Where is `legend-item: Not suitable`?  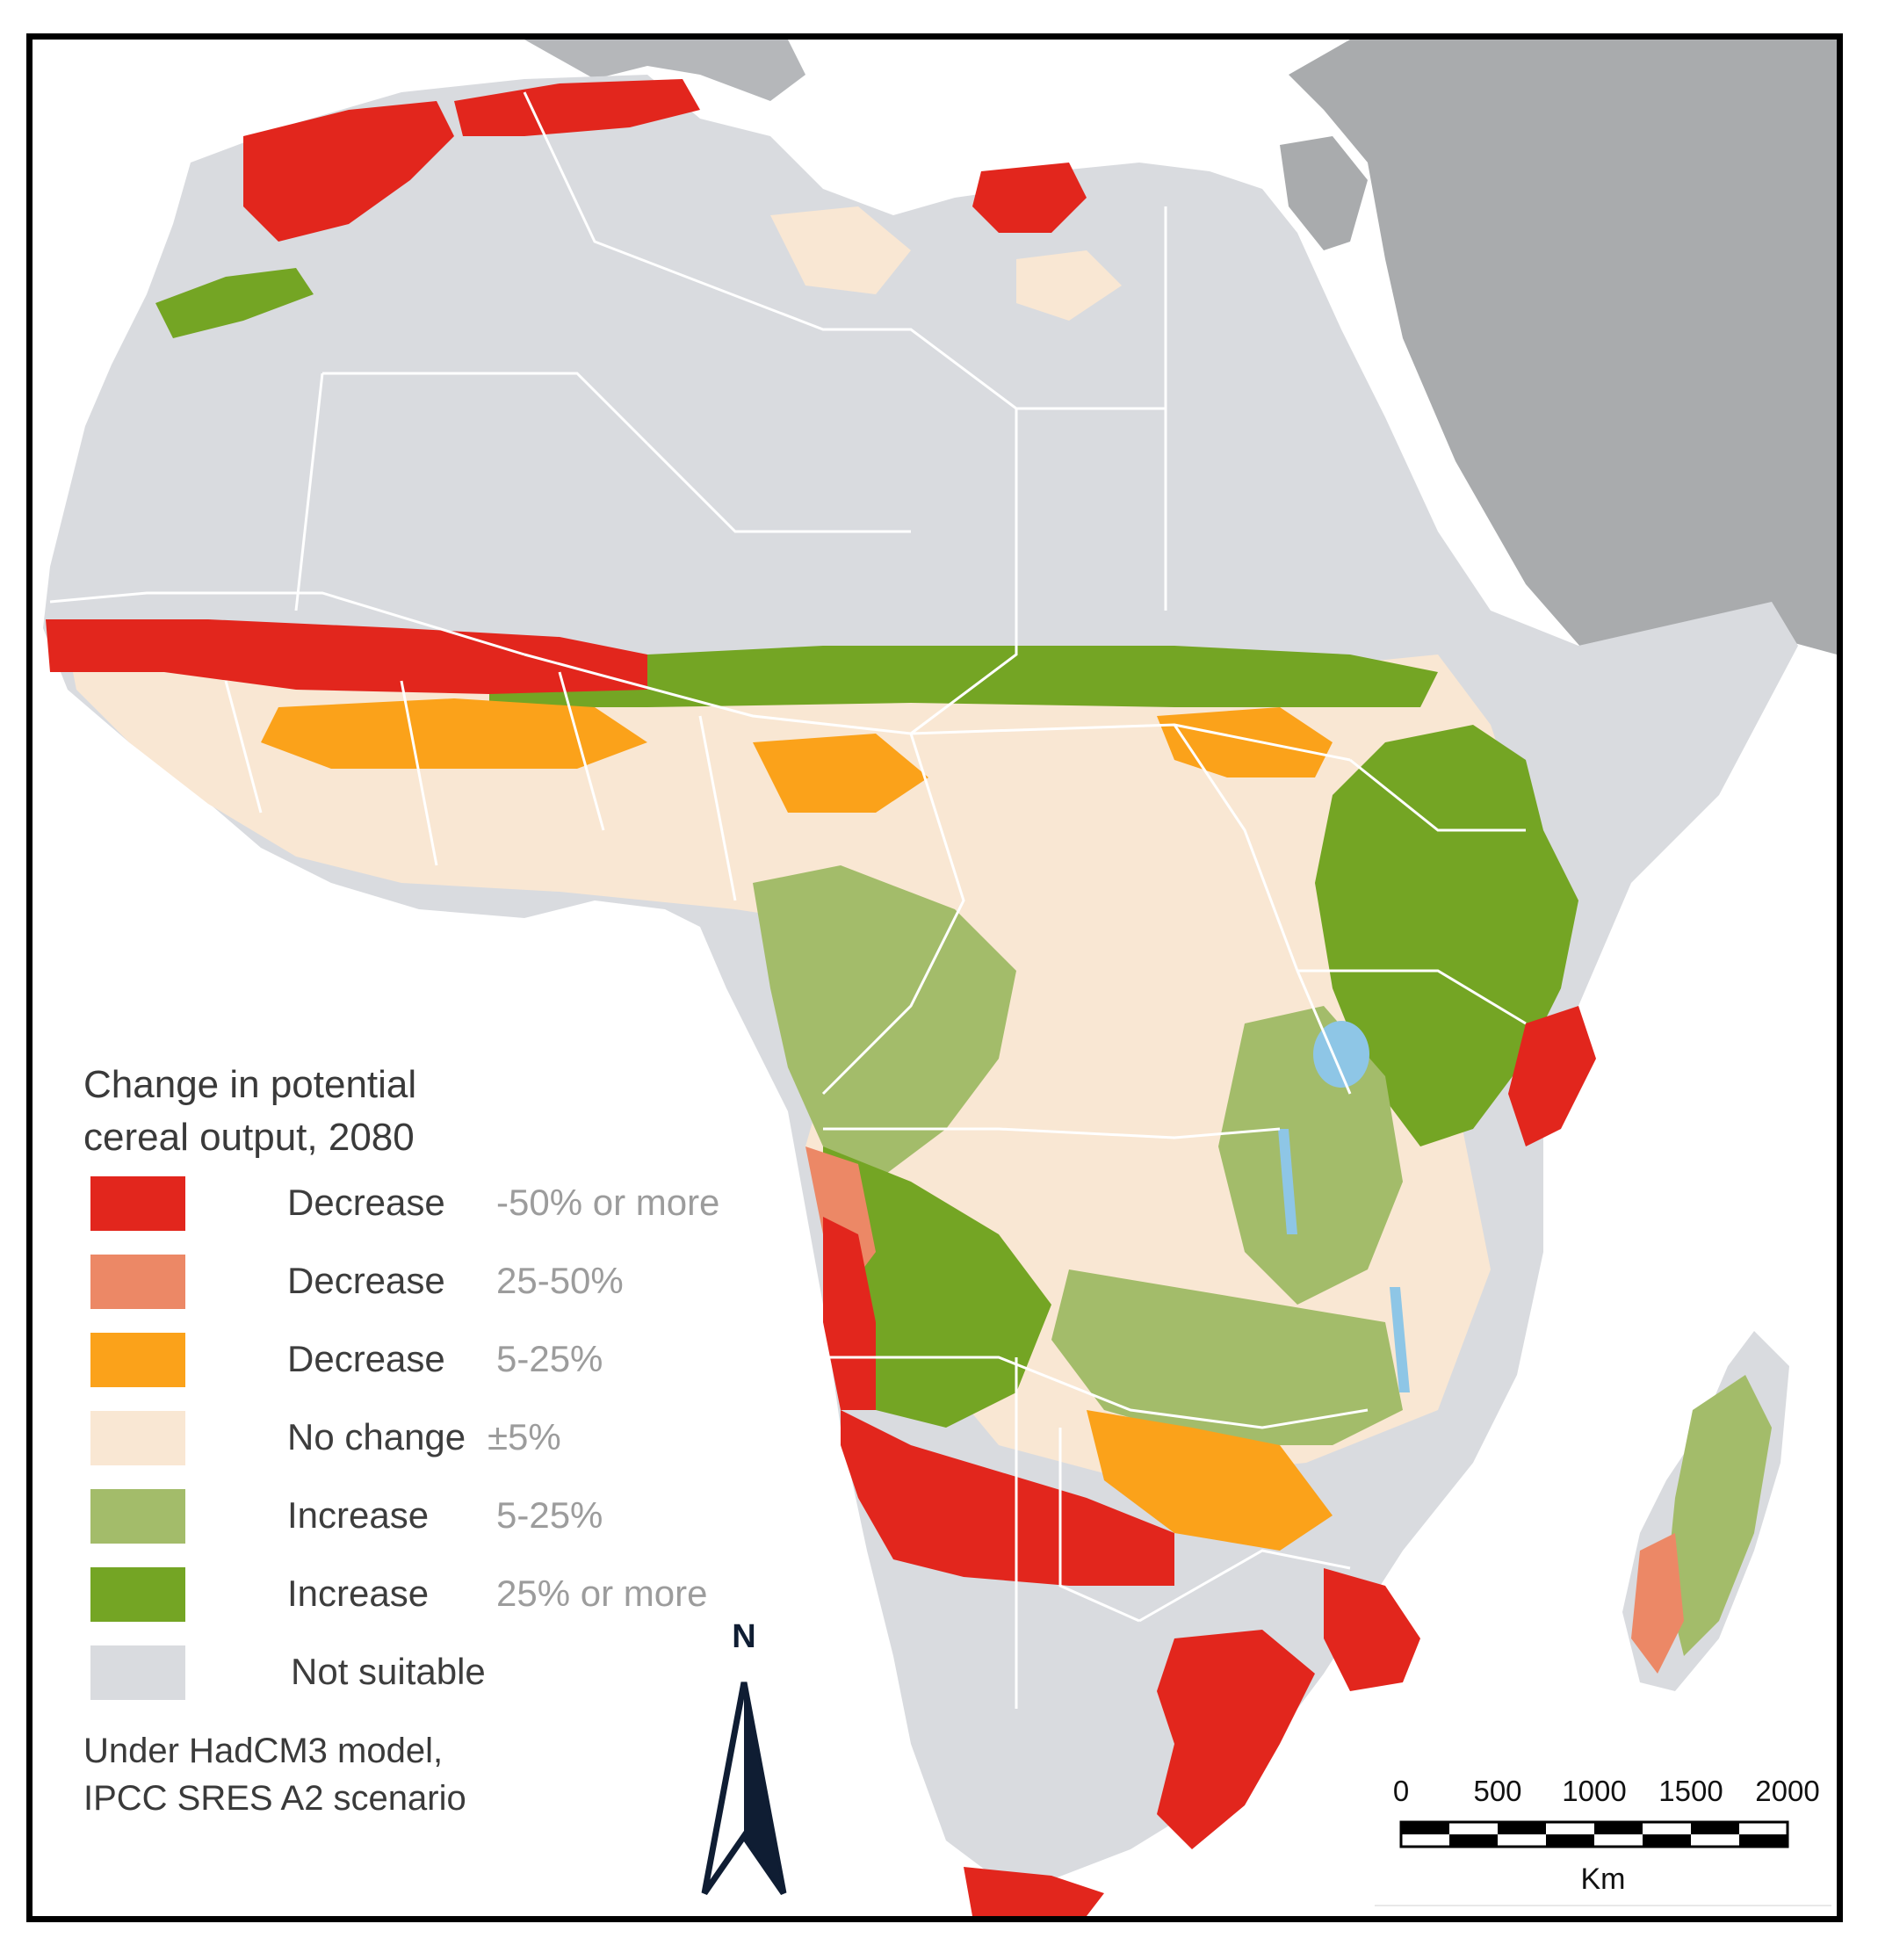 legend-item: Not suitable is located at coordinates (417, 1684).